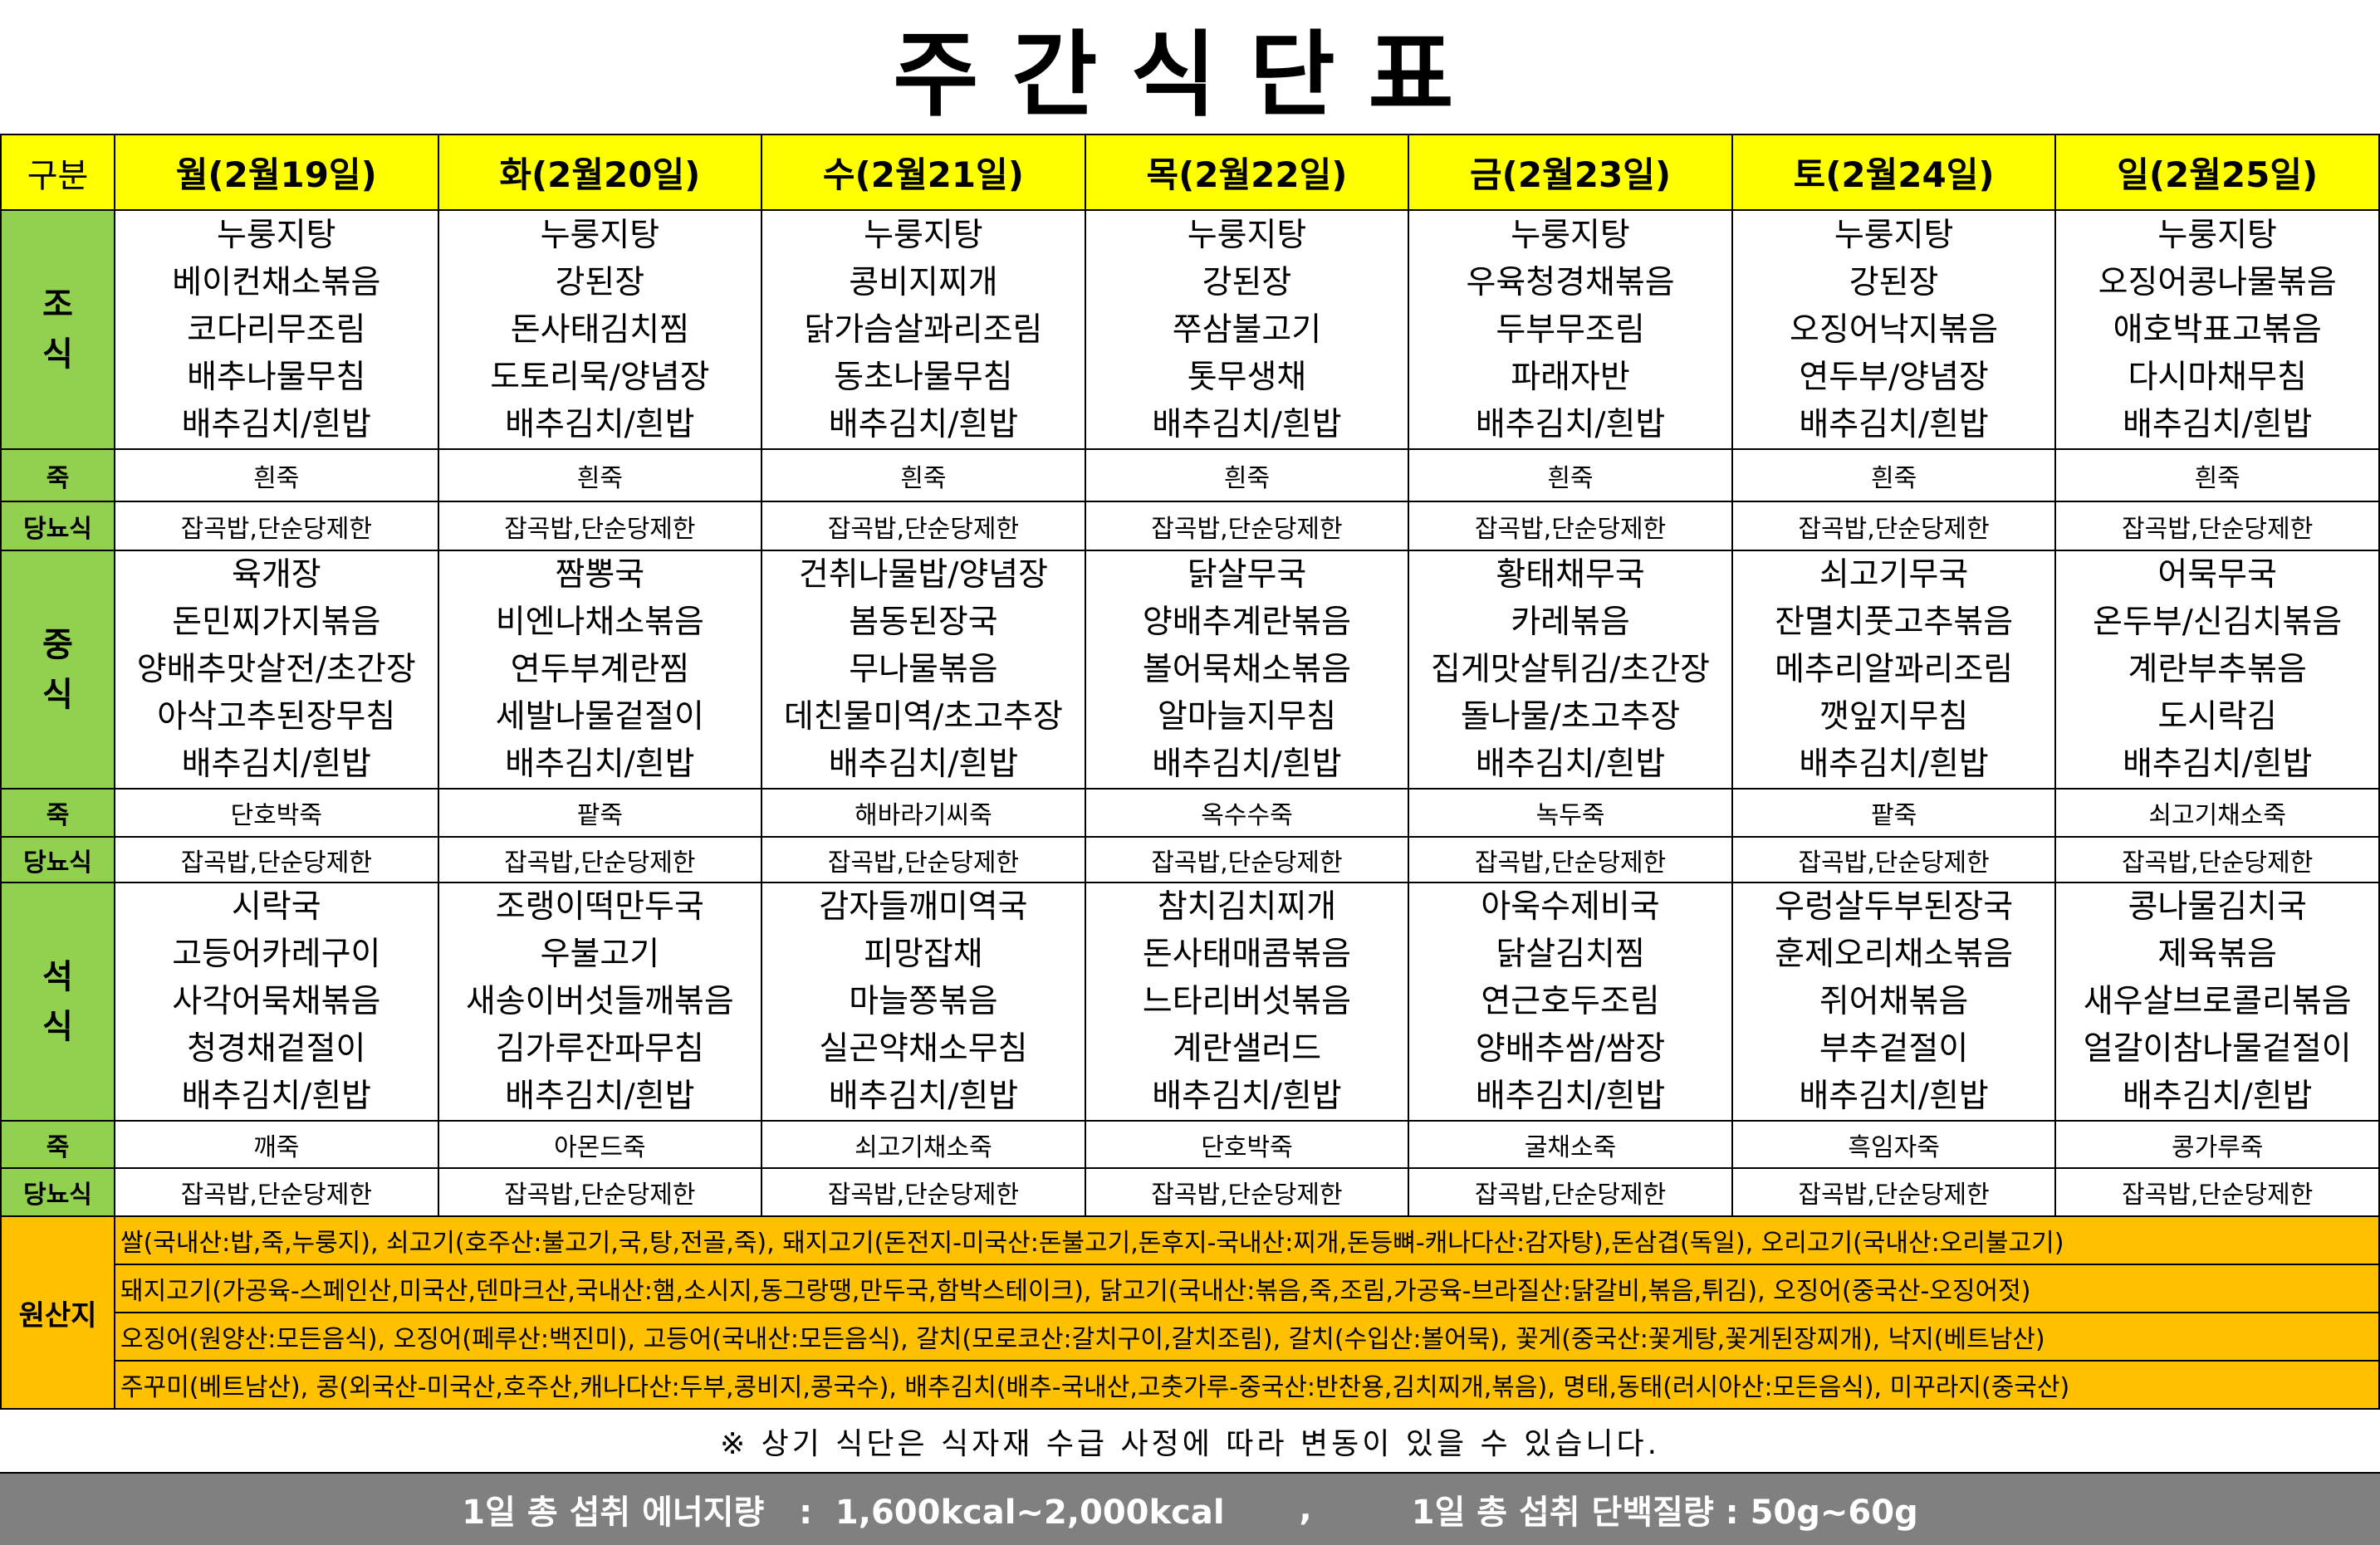 The image size is (2380, 1545). What do you see at coordinates (1894, 575) in the screenshot?
I see `menu-item: 쇠고기무국` at bounding box center [1894, 575].